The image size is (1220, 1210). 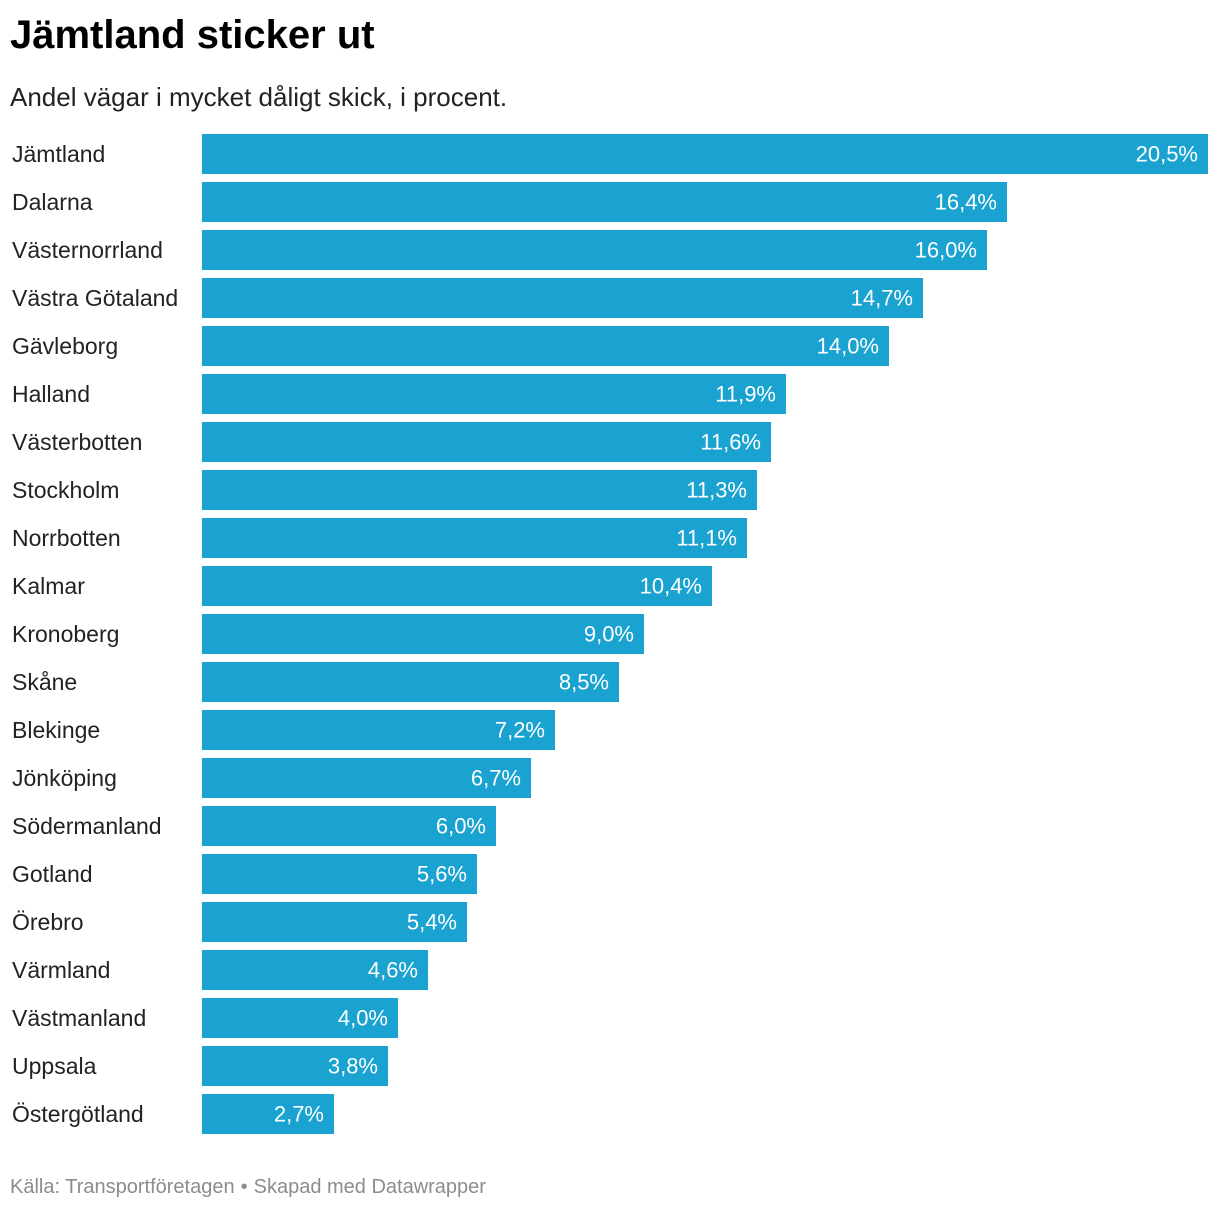 I want to click on value-label: 14,0%, so click(x=848, y=346).